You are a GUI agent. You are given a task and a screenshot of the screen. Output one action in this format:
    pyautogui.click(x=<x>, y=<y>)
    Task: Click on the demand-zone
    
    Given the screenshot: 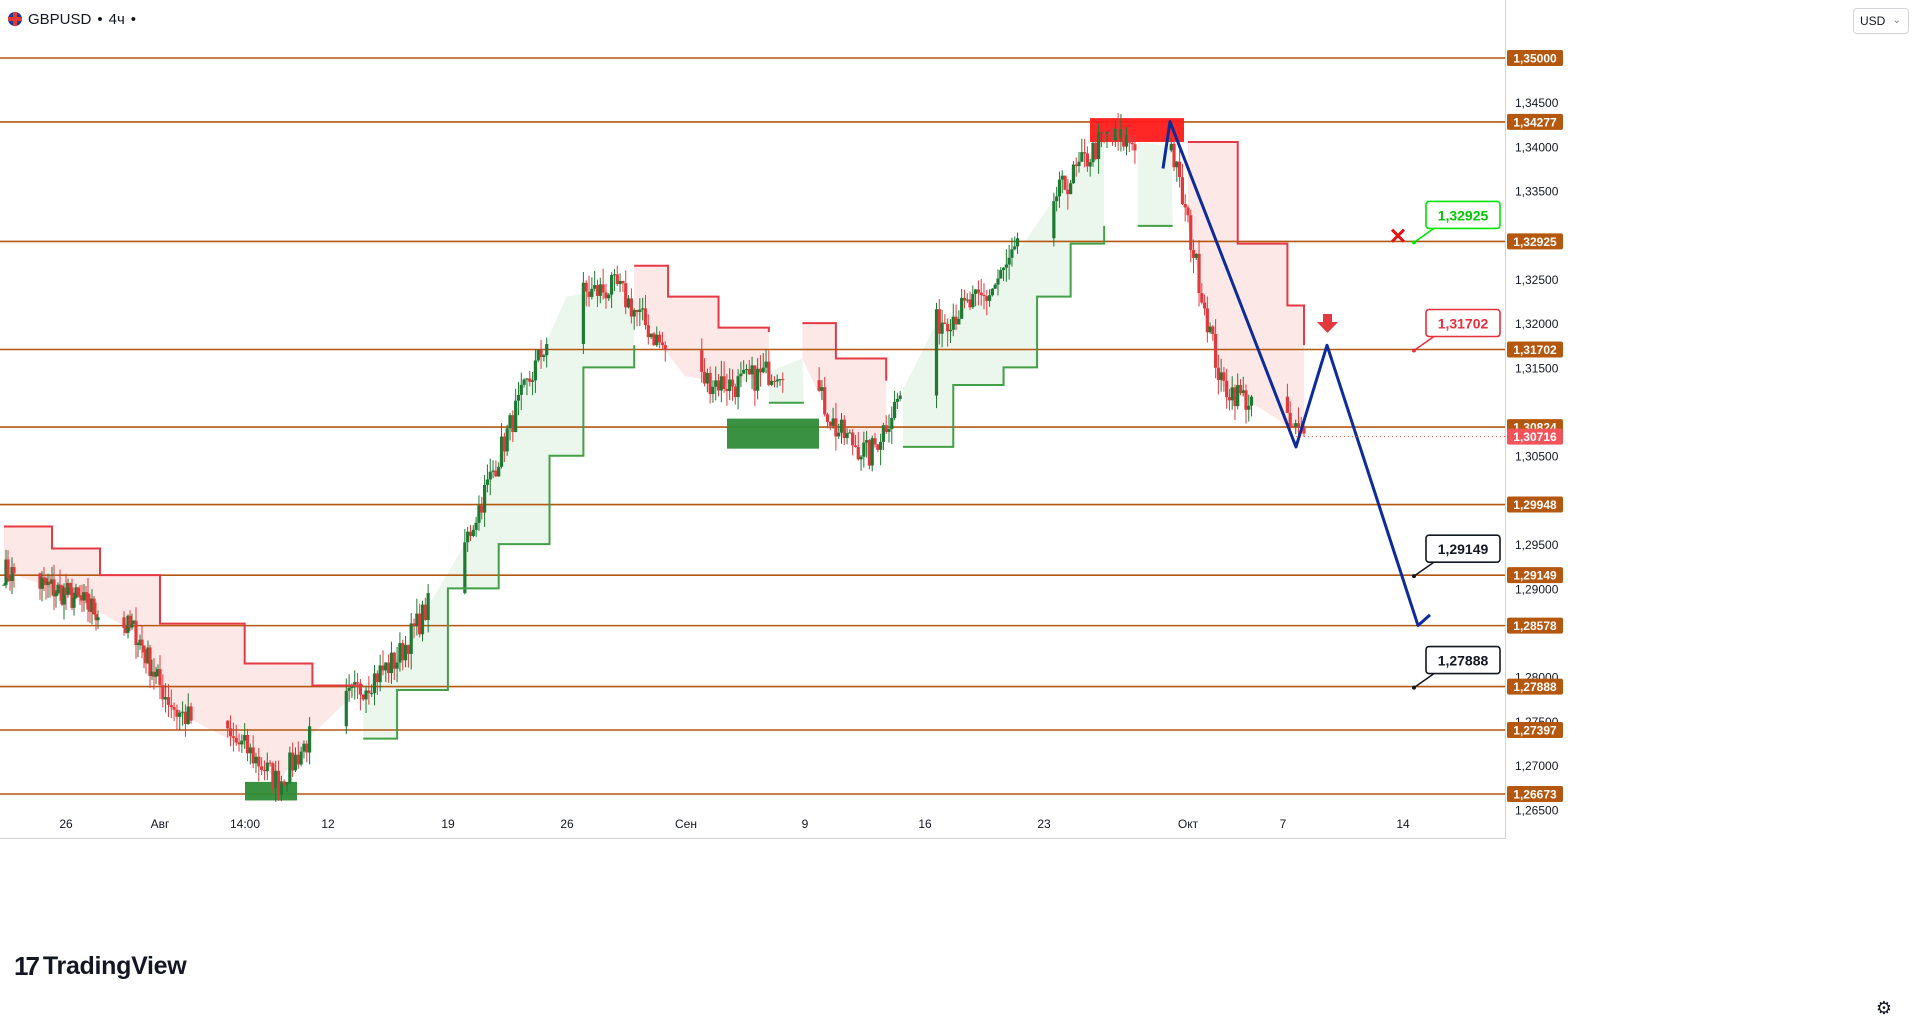 What is the action you would take?
    pyautogui.click(x=271, y=791)
    